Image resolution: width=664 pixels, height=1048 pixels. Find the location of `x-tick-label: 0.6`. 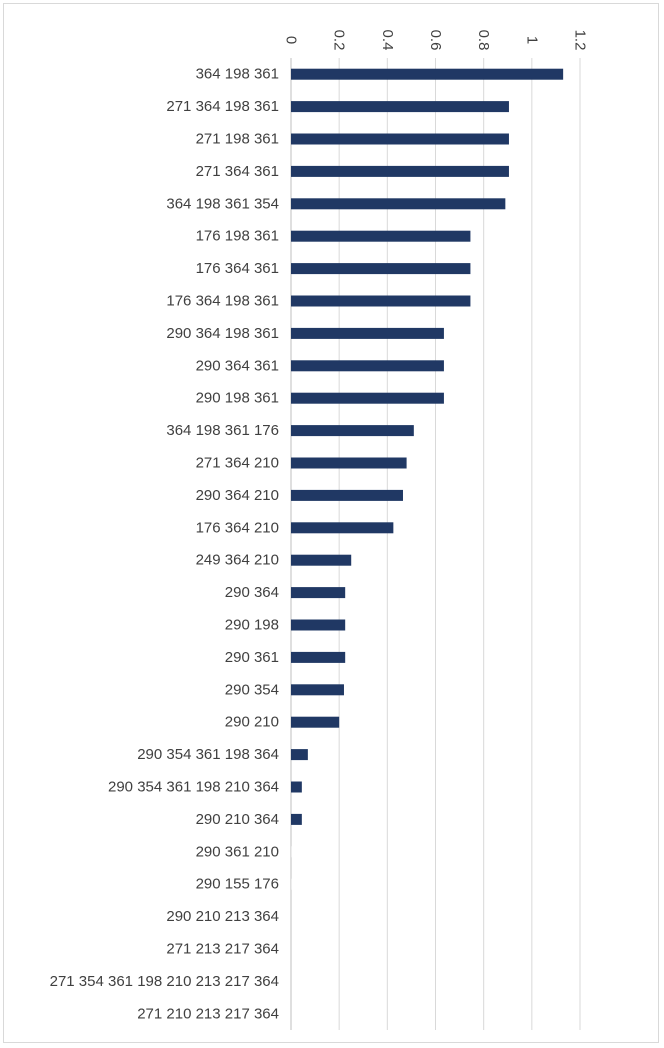

x-tick-label: 0.6 is located at coordinates (435, 40).